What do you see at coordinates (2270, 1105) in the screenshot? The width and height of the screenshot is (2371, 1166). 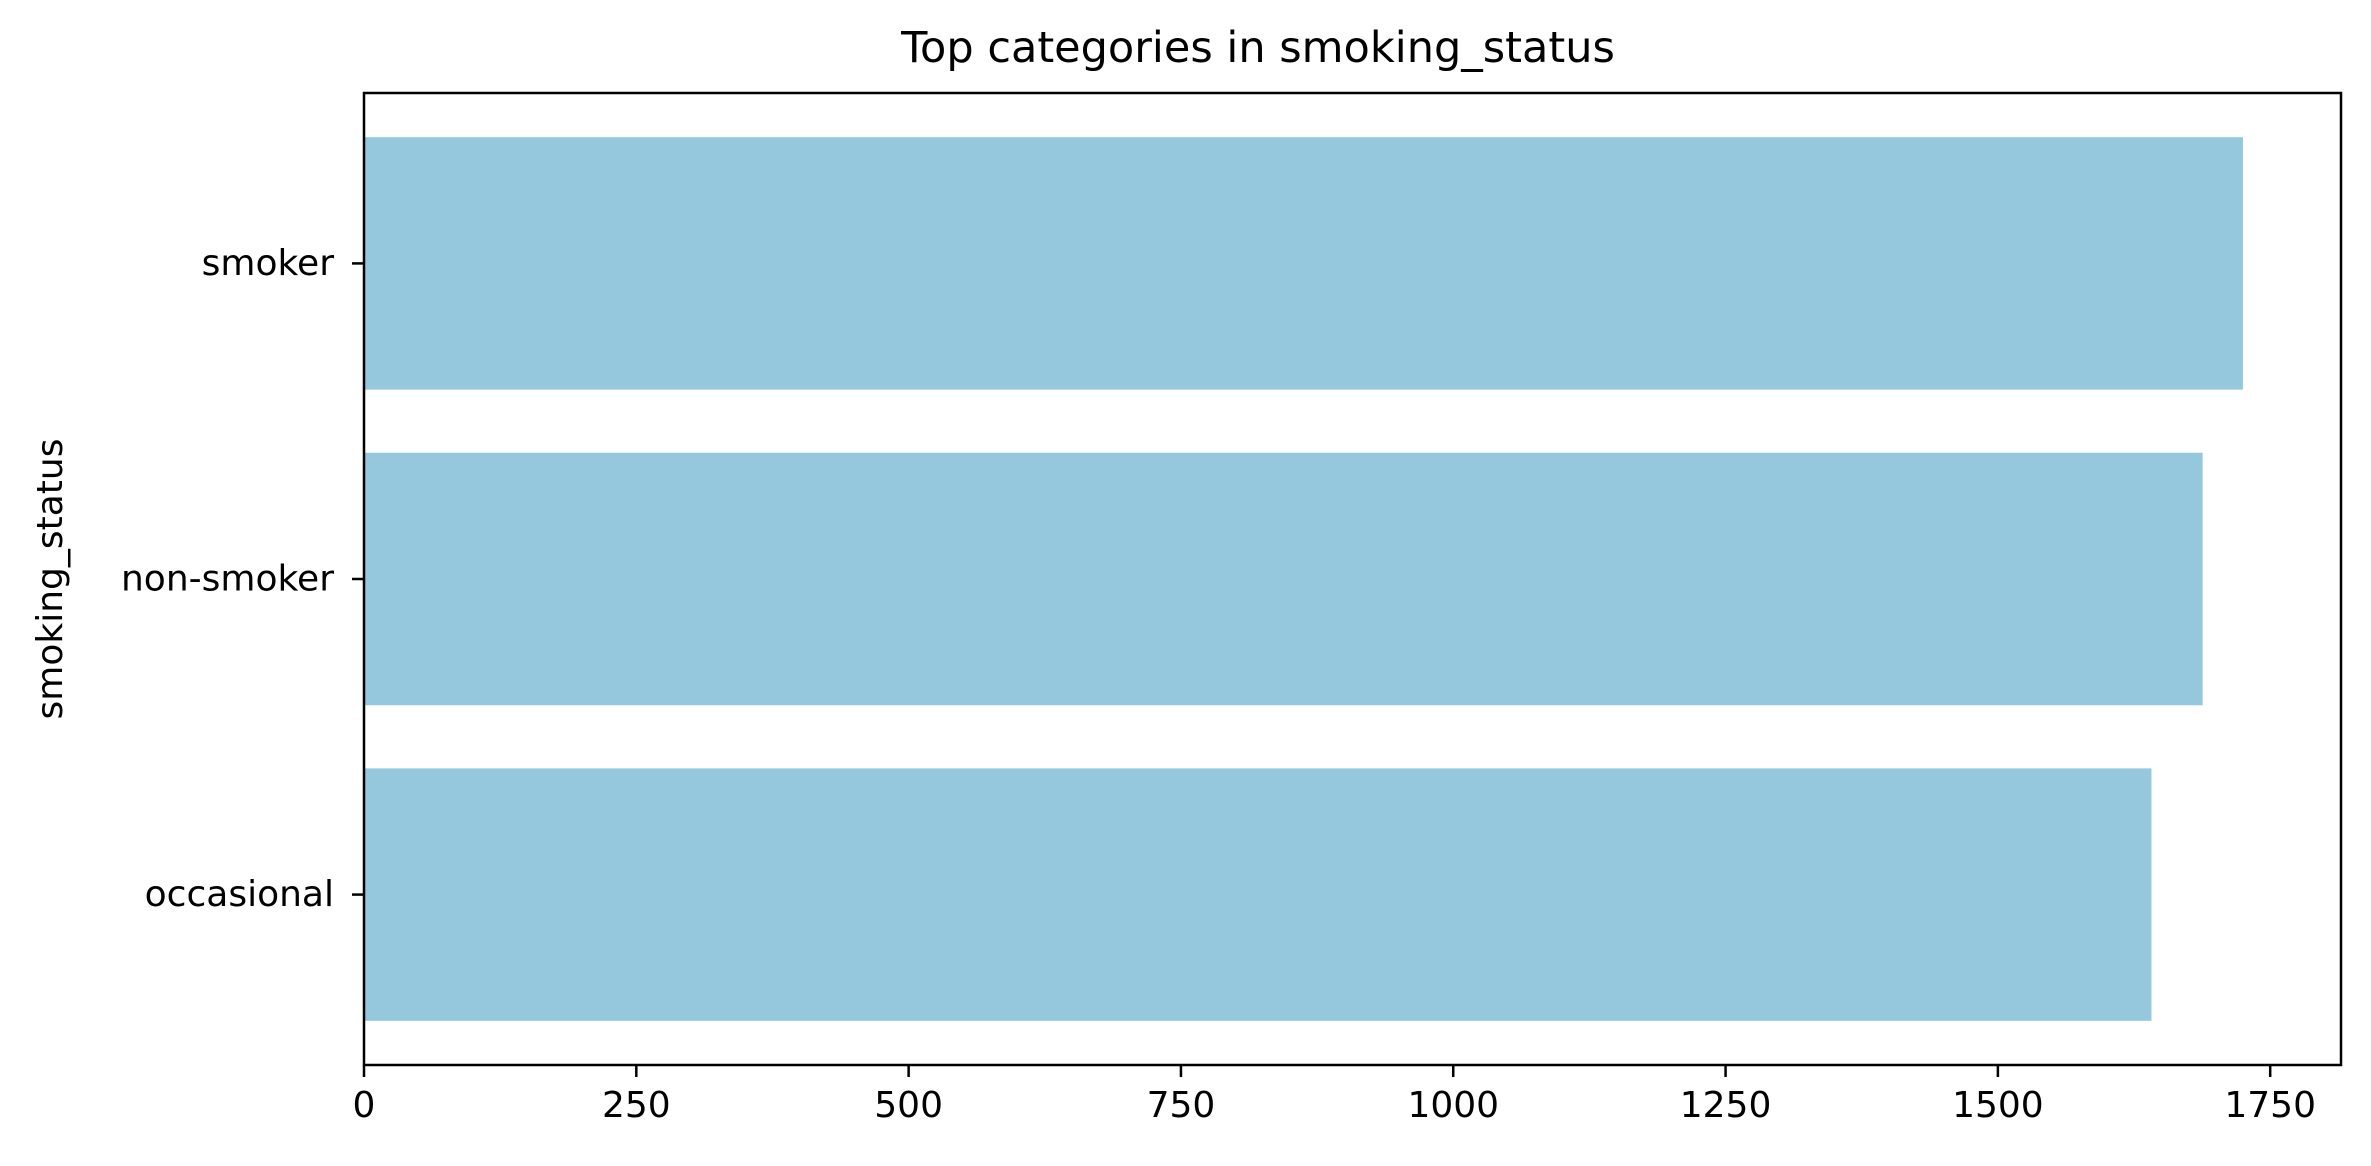 I see `x-tick-label-1750: 1750` at bounding box center [2270, 1105].